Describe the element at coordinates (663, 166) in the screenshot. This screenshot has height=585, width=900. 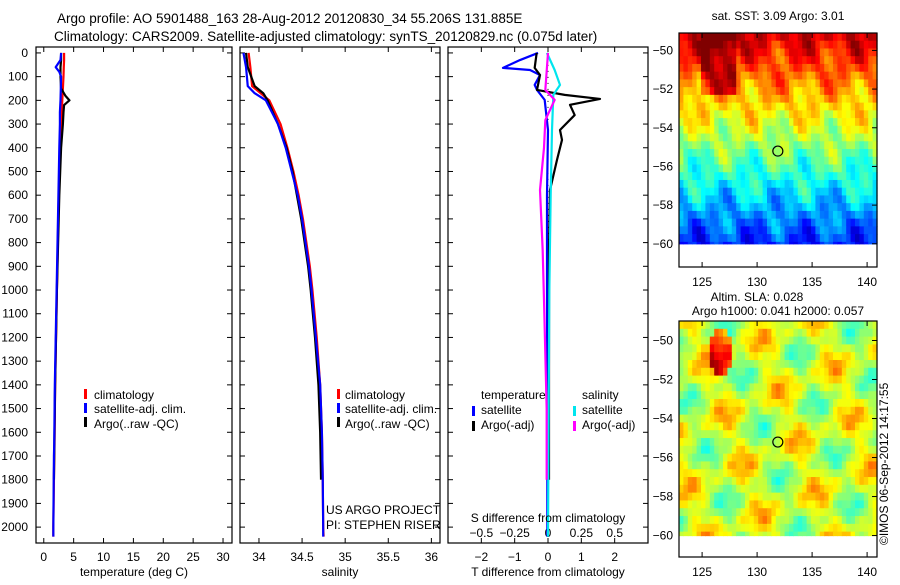
I see `lat-tick-label: −56` at that location.